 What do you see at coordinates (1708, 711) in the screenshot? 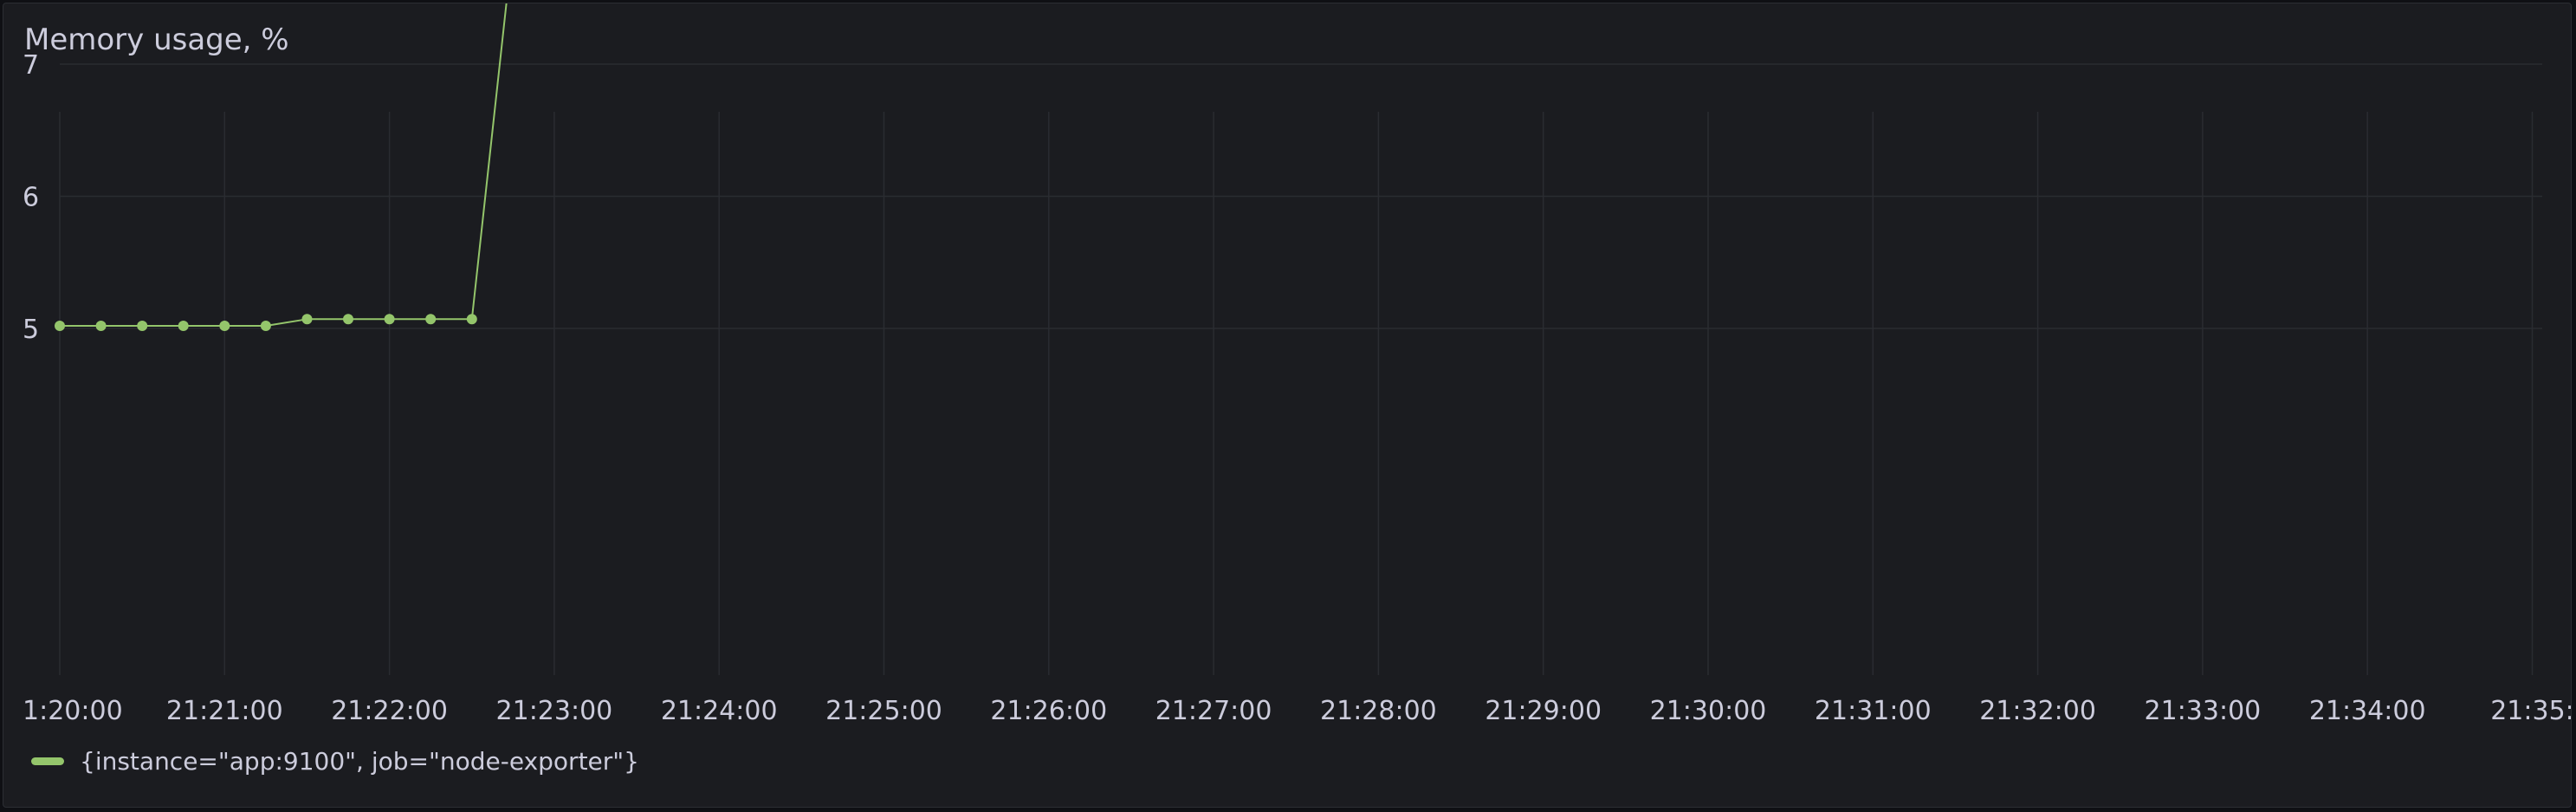
I see `x-tick-label: 21:30:00` at bounding box center [1708, 711].